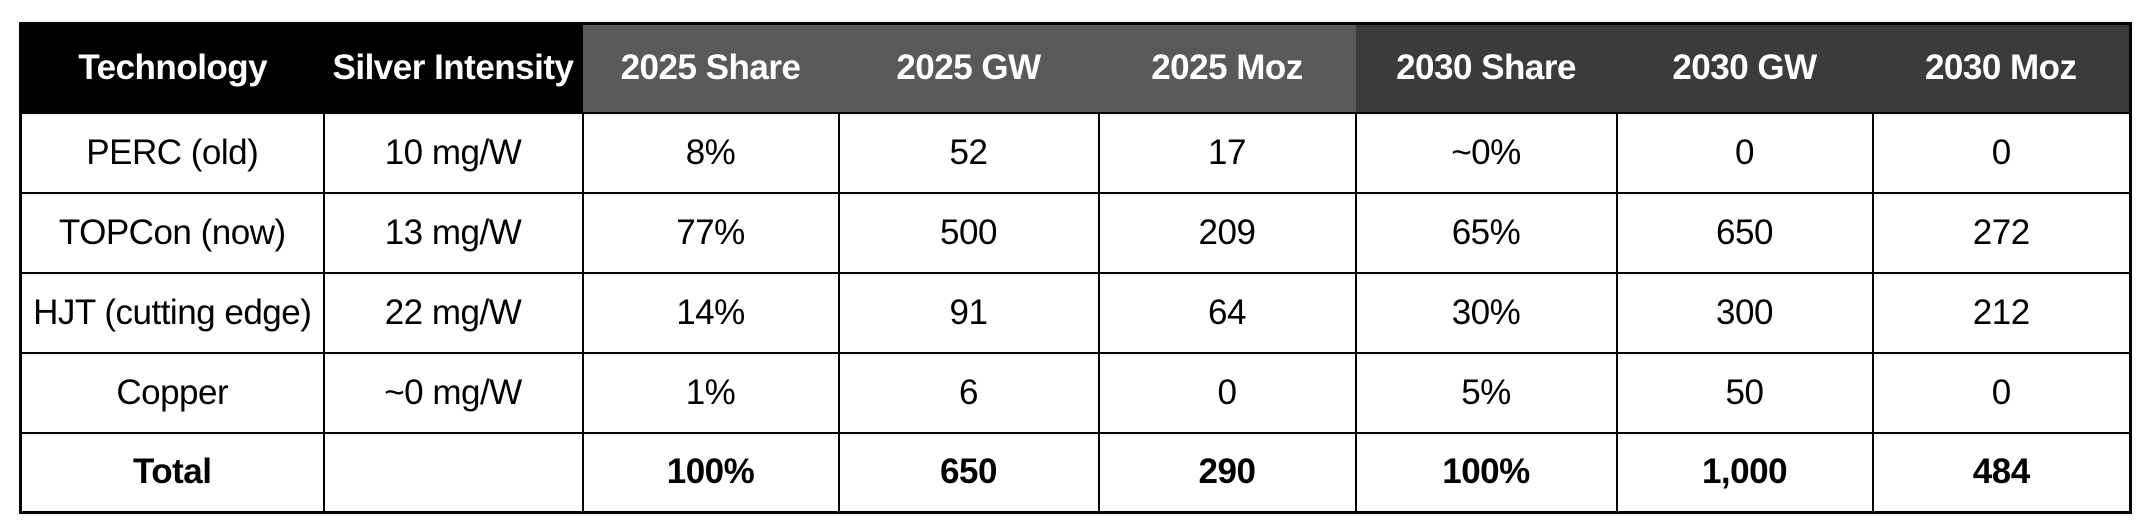 Image resolution: width=2146 pixels, height=530 pixels. Describe the element at coordinates (2001, 472) in the screenshot. I see `cell-2030-moz: 484` at that location.